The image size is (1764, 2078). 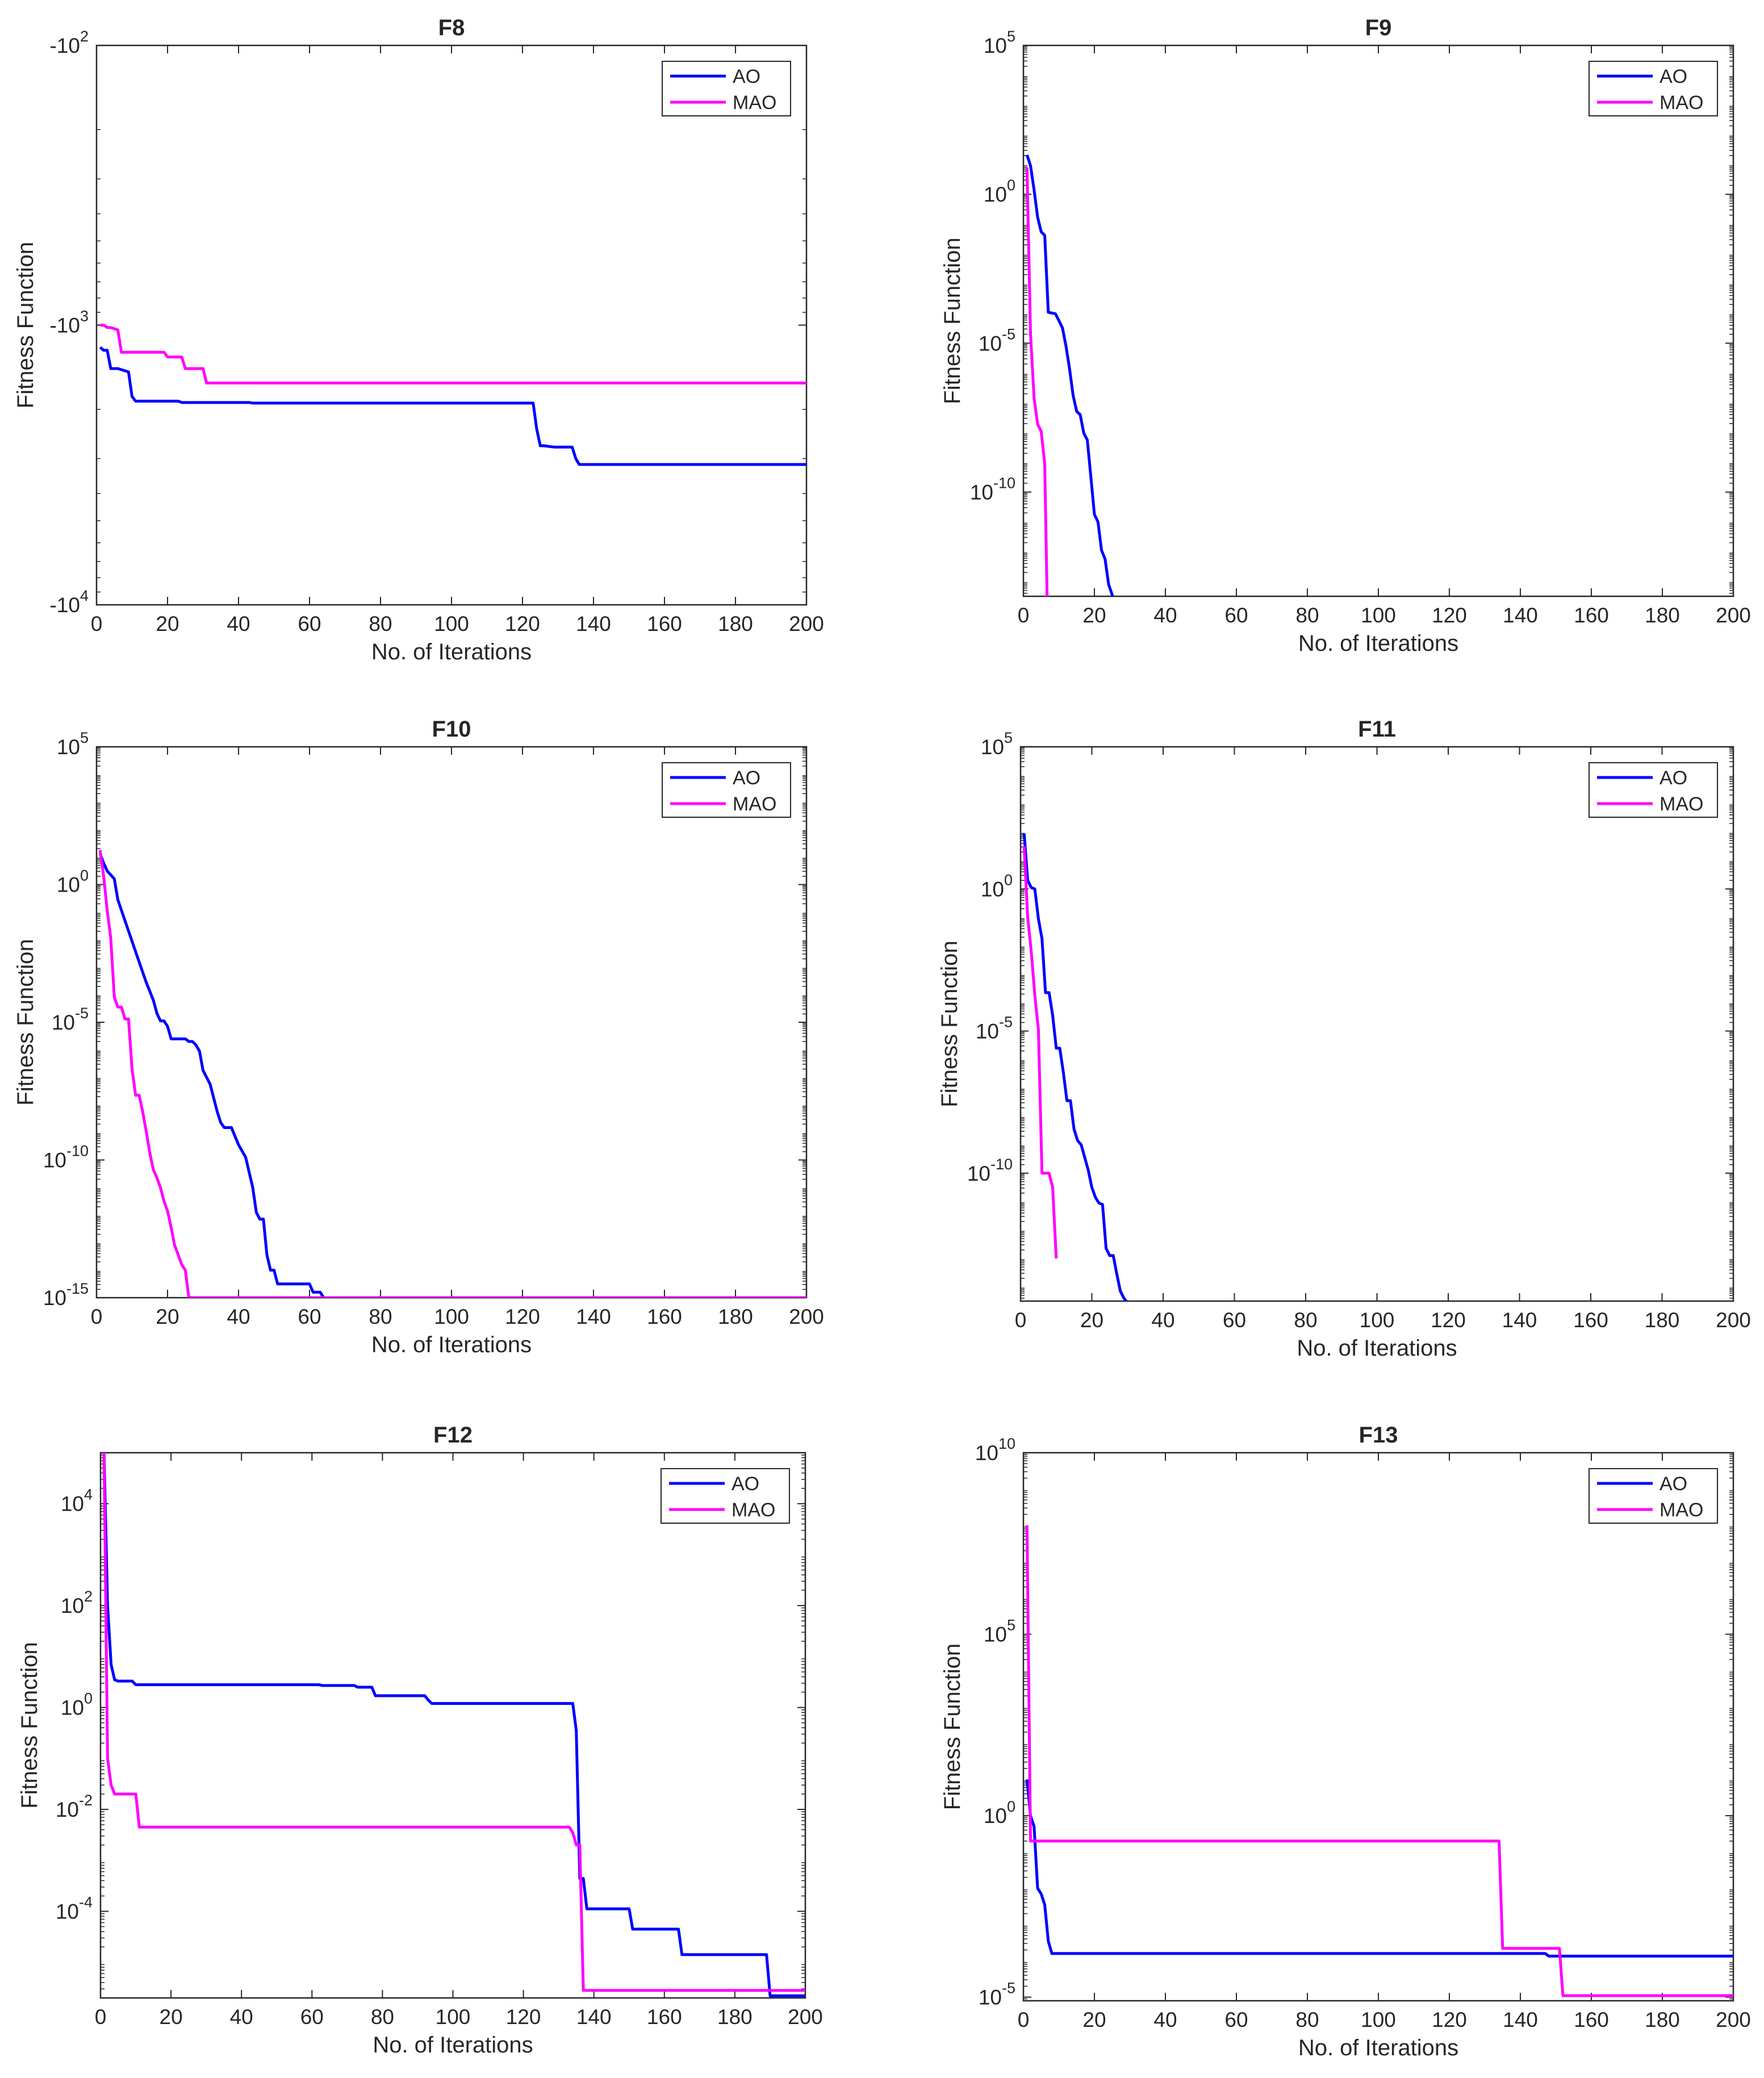 I want to click on y-tick-label: 10⁴, so click(x=77, y=1501).